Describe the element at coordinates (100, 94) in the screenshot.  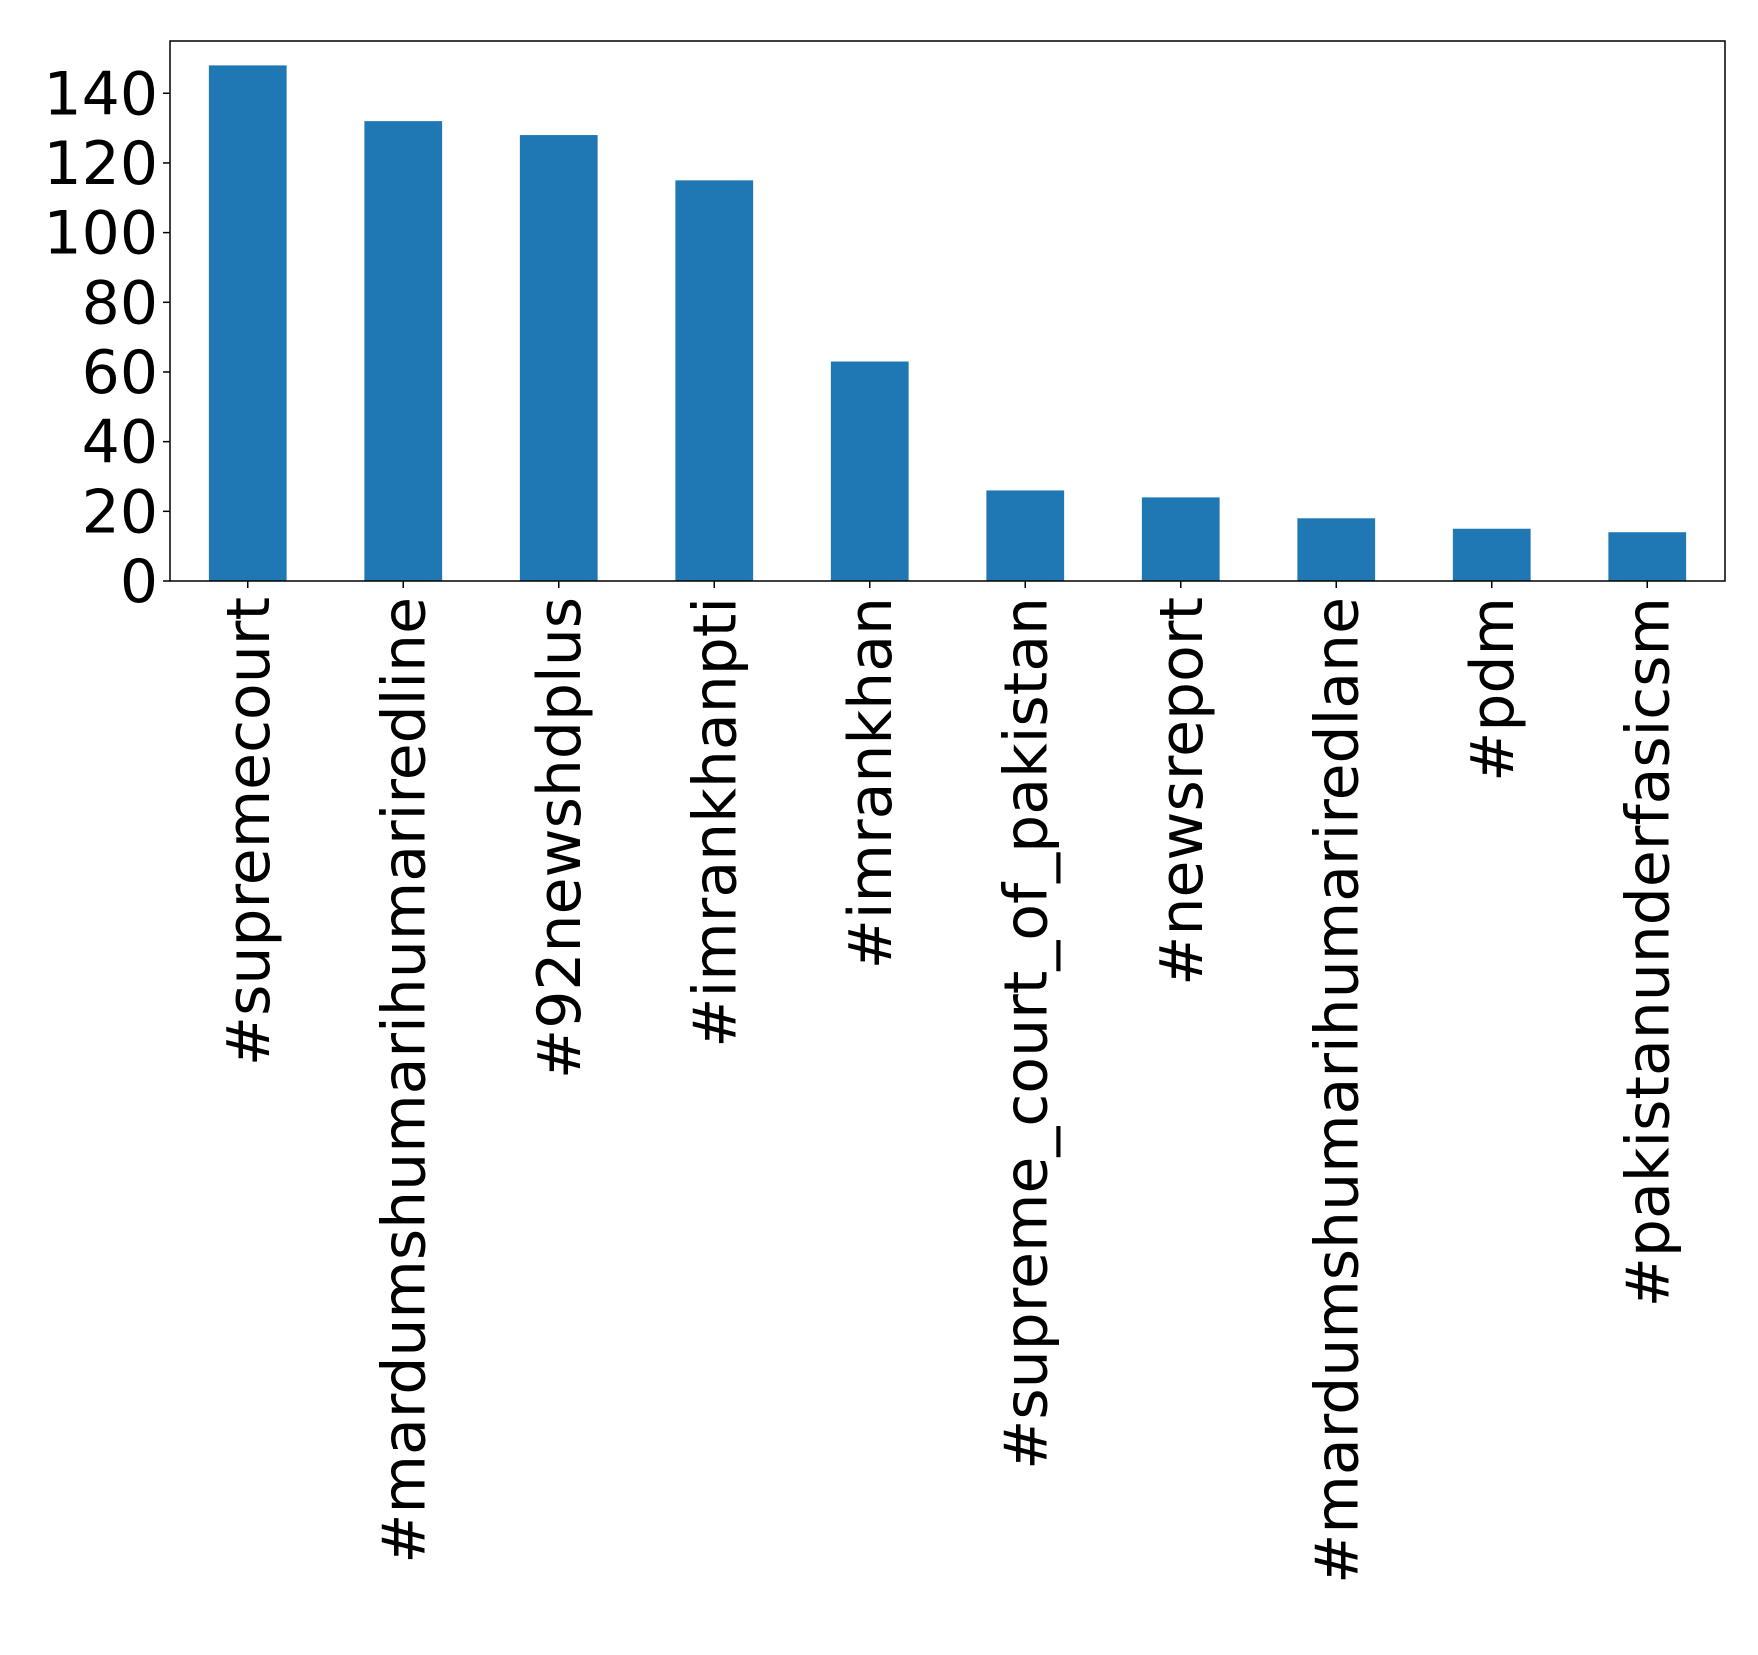
I see `y-tick-label: 140` at that location.